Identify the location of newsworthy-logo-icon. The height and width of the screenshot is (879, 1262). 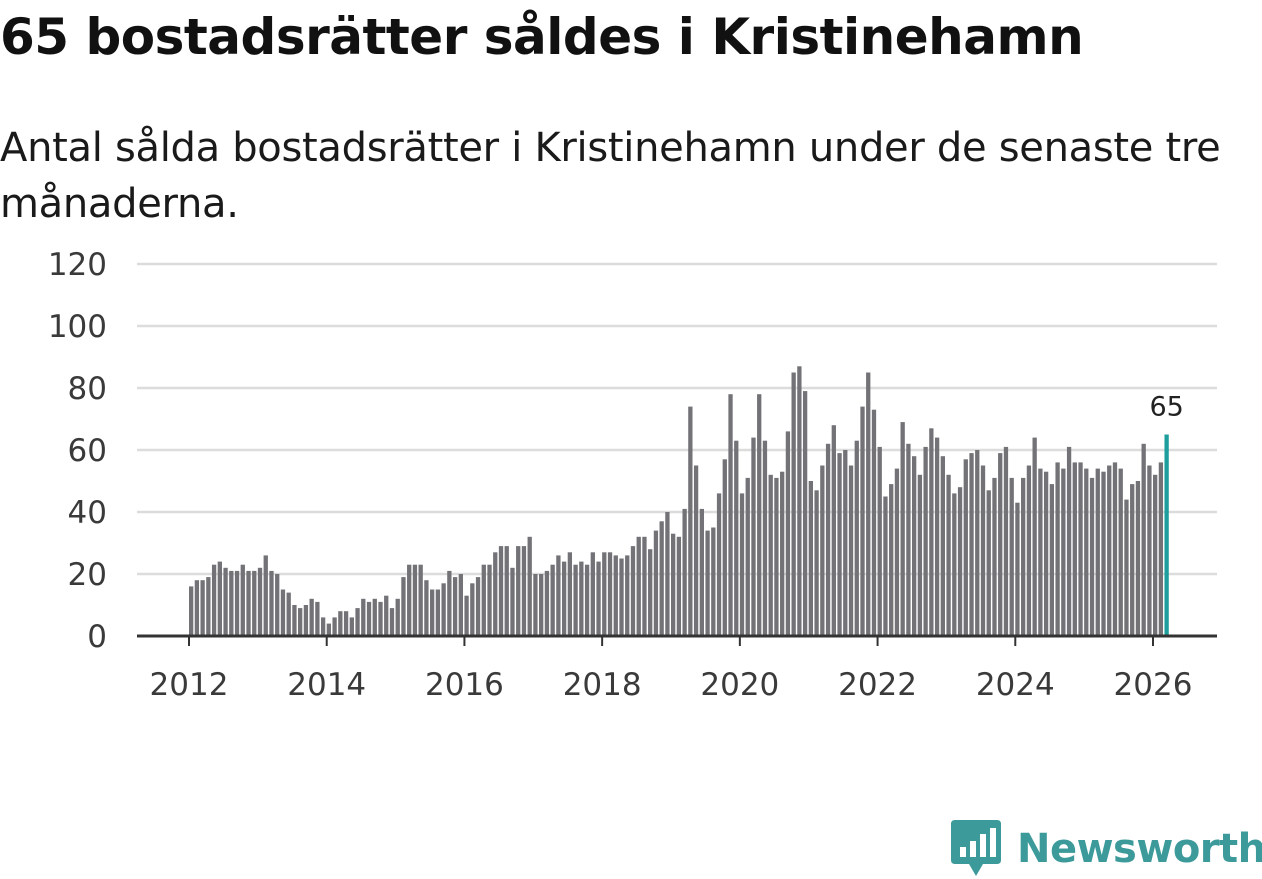
(976, 848).